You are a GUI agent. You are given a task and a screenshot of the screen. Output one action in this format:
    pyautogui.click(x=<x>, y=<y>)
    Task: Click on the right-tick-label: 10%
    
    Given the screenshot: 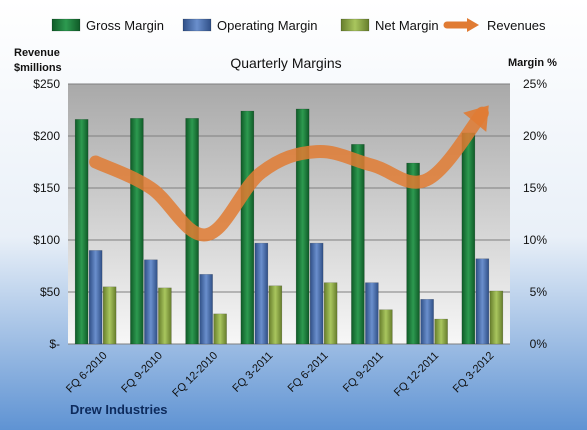 What is the action you would take?
    pyautogui.click(x=535, y=240)
    